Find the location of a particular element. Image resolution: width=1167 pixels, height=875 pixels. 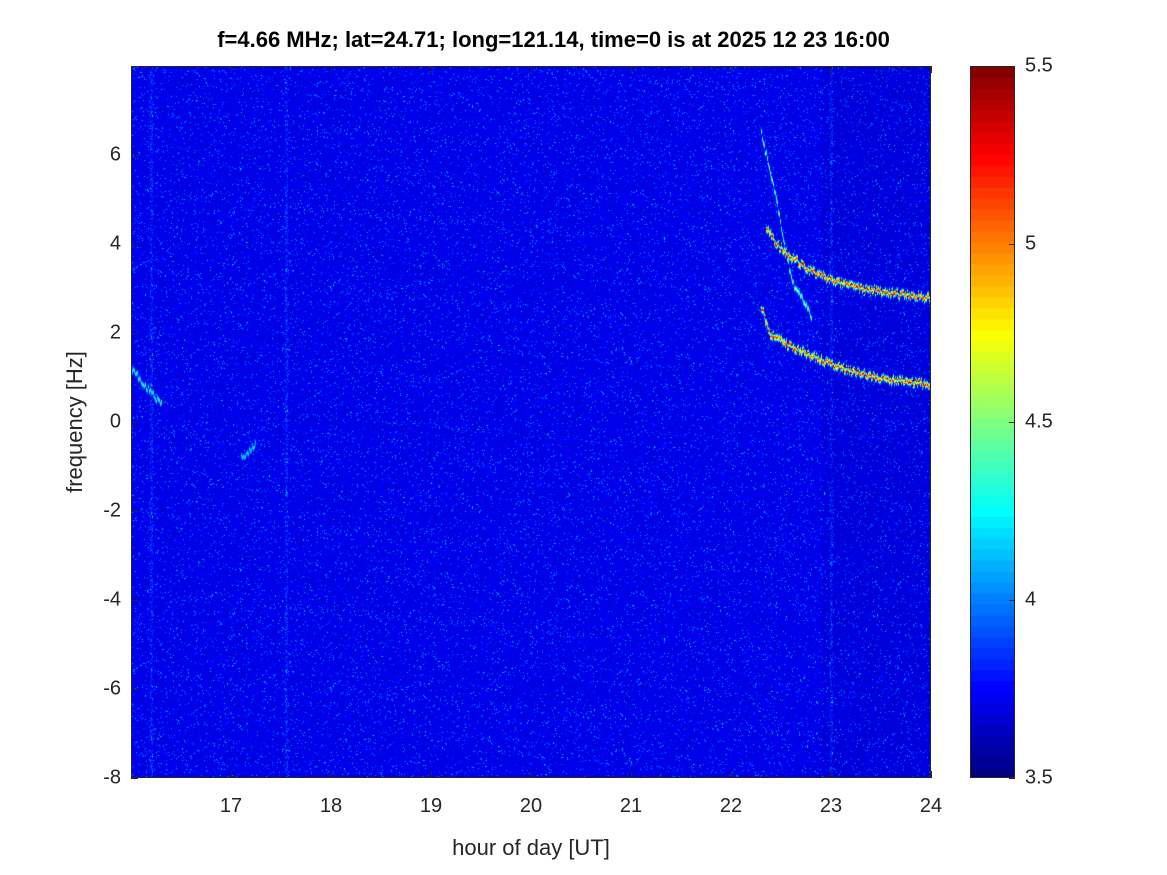

x-tick-label: 22 is located at coordinates (731, 806).